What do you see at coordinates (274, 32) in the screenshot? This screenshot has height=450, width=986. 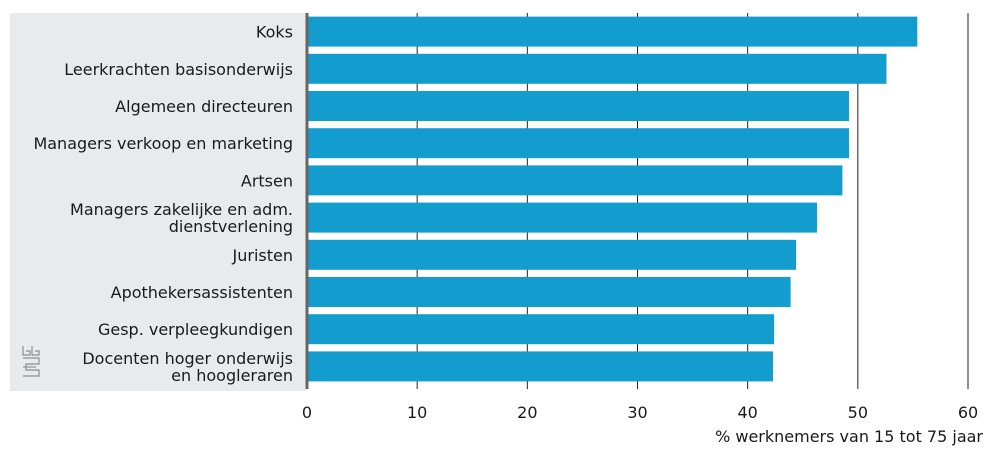 I see `category-label: Koks` at bounding box center [274, 32].